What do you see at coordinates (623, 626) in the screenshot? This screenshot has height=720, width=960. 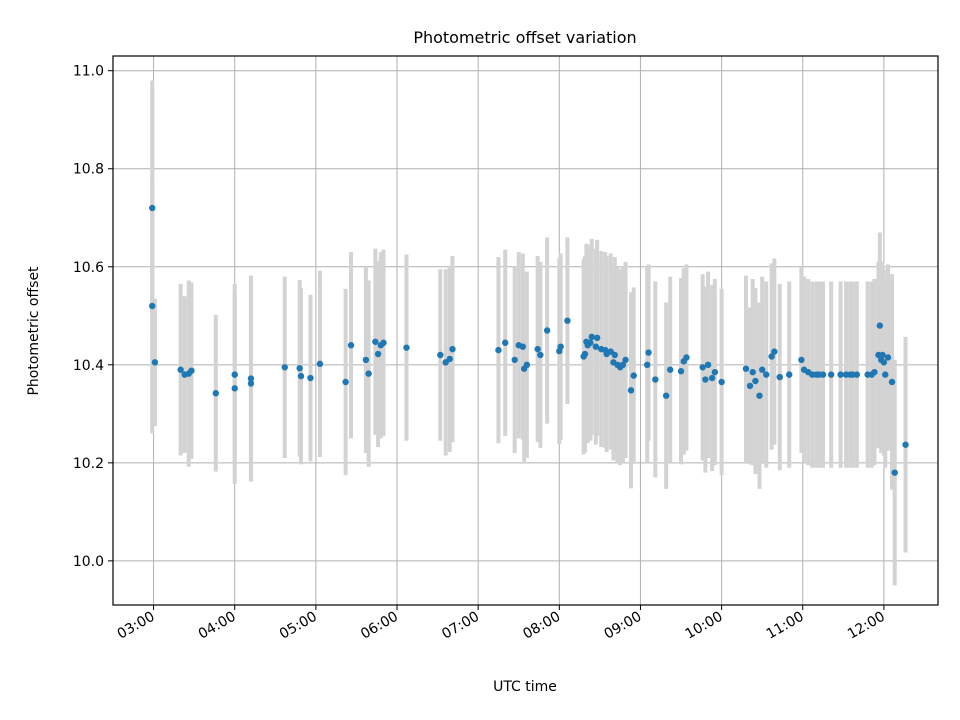 I see `x-tick-label: 09:00` at bounding box center [623, 626].